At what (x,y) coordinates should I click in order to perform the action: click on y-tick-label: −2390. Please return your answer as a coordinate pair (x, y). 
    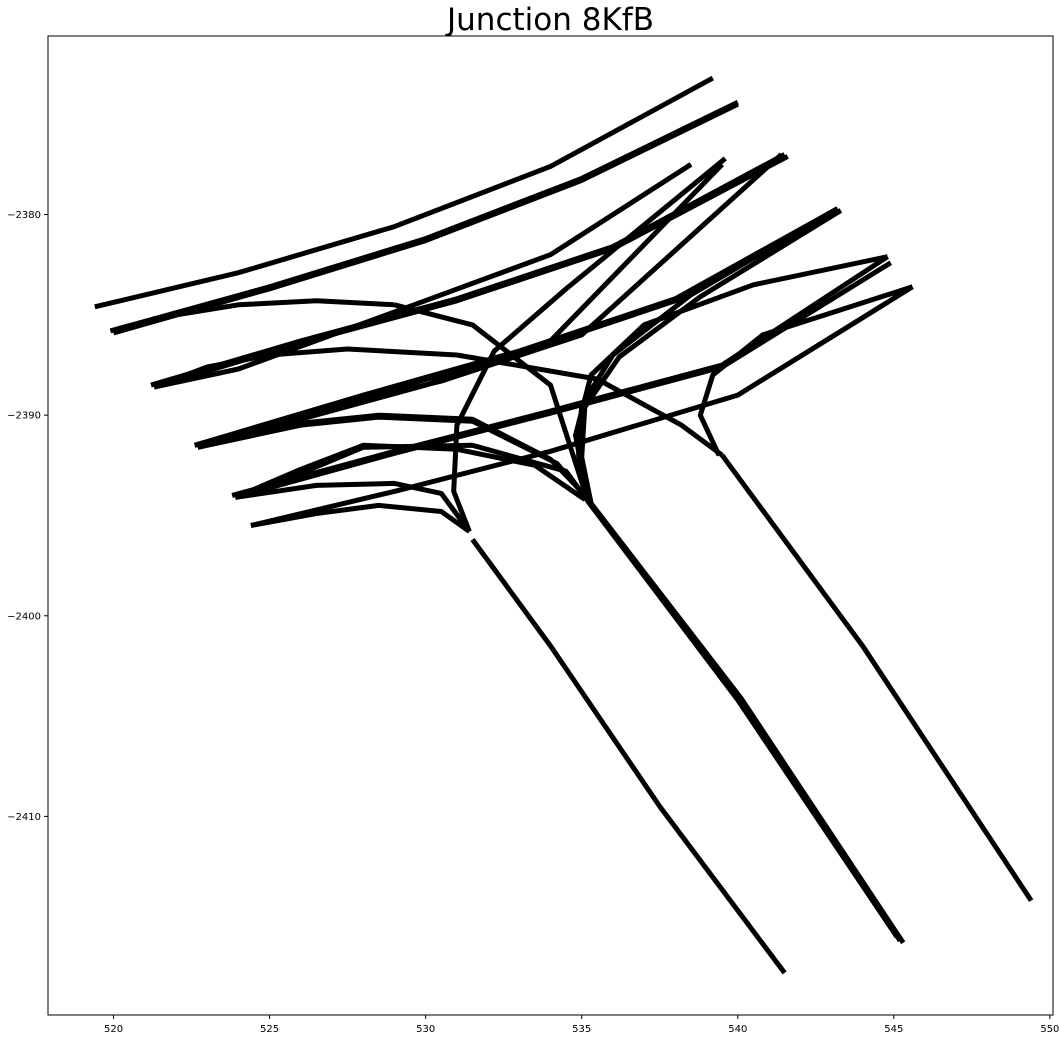
    Looking at the image, I should click on (24, 416).